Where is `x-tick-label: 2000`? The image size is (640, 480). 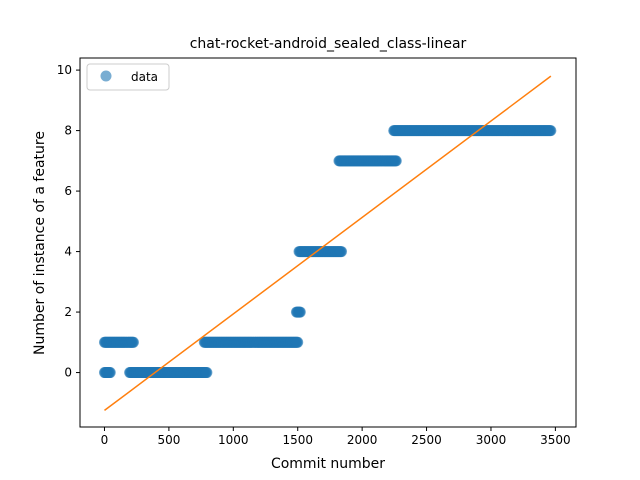 x-tick-label: 2000 is located at coordinates (362, 440).